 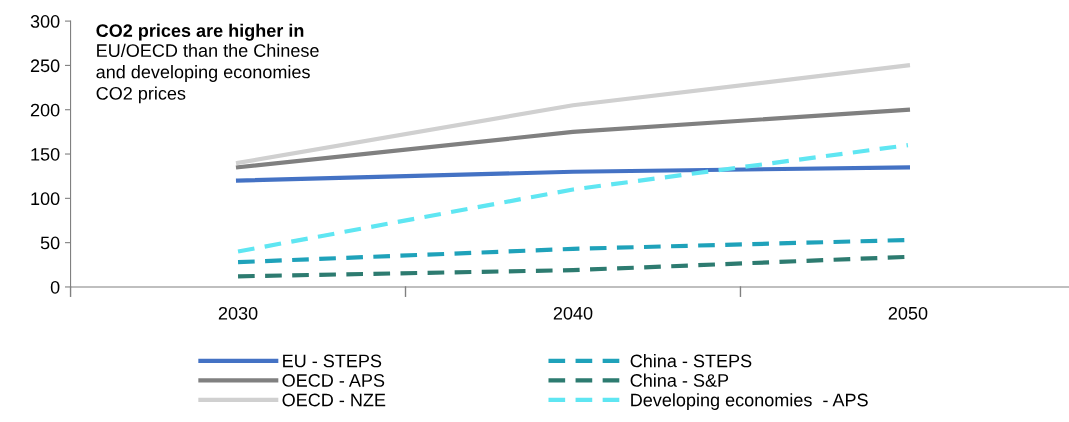 I want to click on chart-title: CO2 prices are higher in, so click(x=200, y=32).